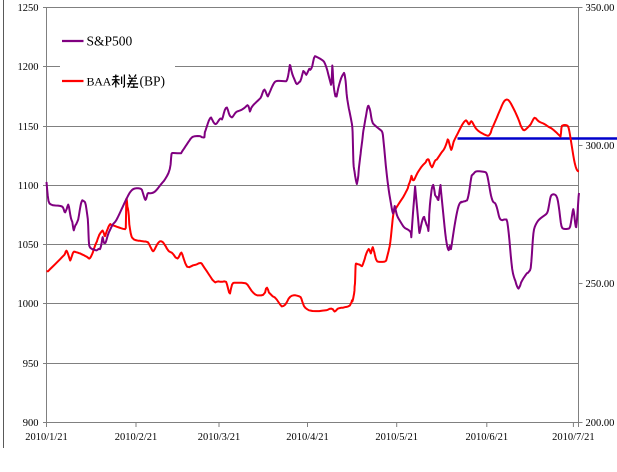 Image resolution: width=617 pixels, height=472 pixels. Describe the element at coordinates (307, 437) in the screenshot. I see `svg-text: 2010/4/21` at that location.